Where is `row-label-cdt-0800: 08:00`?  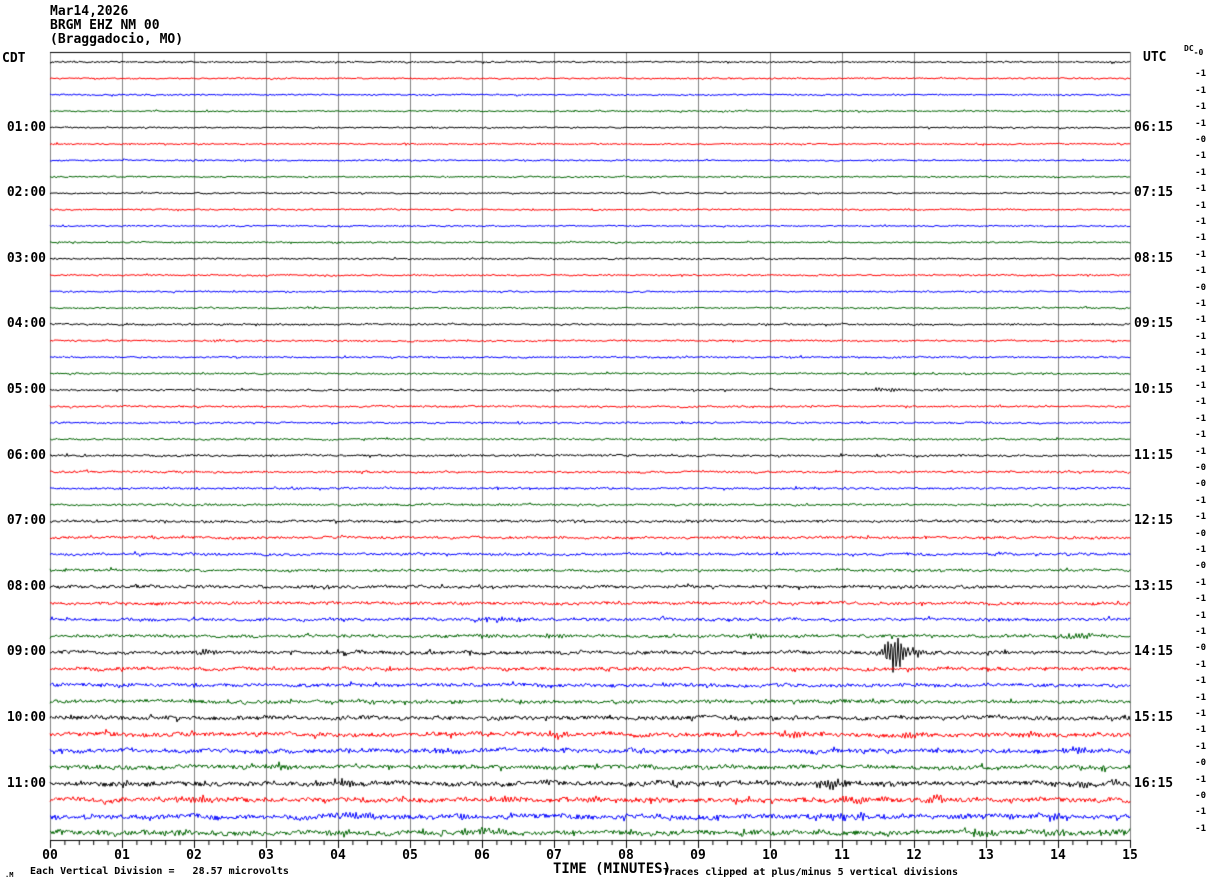 row-label-cdt-0800: 08:00 is located at coordinates (26, 586).